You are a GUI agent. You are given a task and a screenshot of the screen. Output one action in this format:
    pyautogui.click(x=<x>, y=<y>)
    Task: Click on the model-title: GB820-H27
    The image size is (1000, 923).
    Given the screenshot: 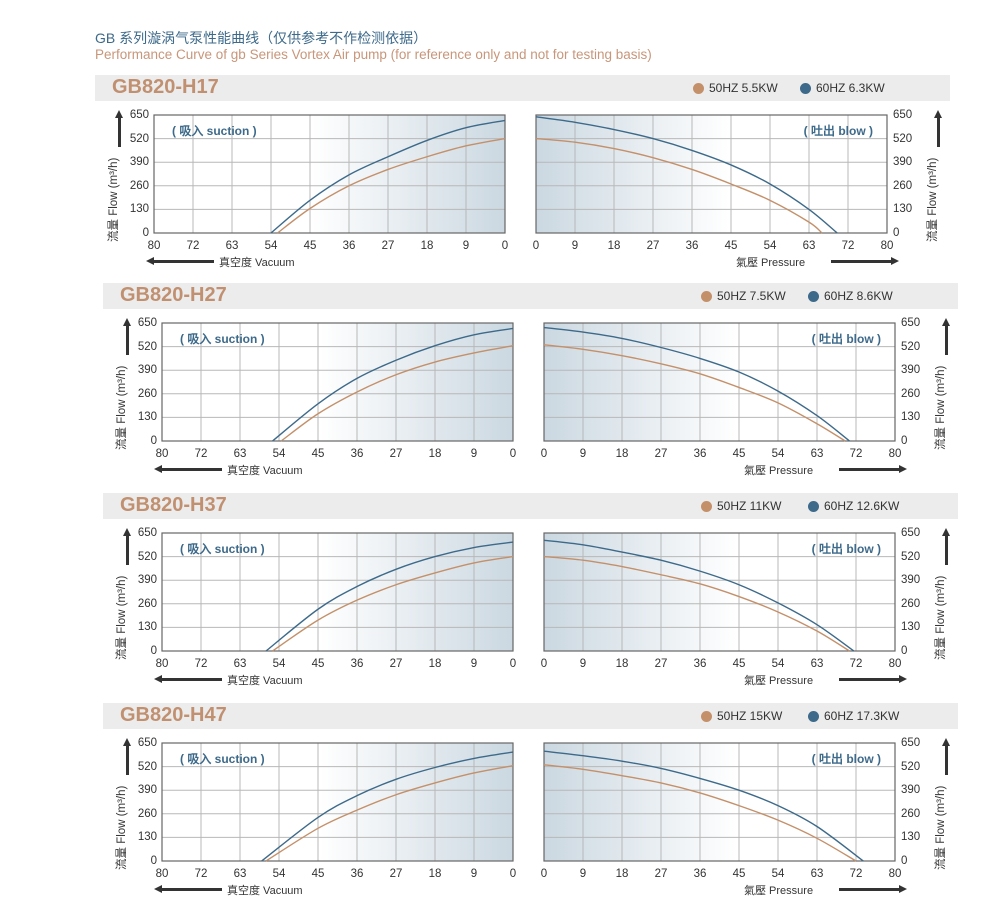 What is the action you would take?
    pyautogui.click(x=173, y=295)
    